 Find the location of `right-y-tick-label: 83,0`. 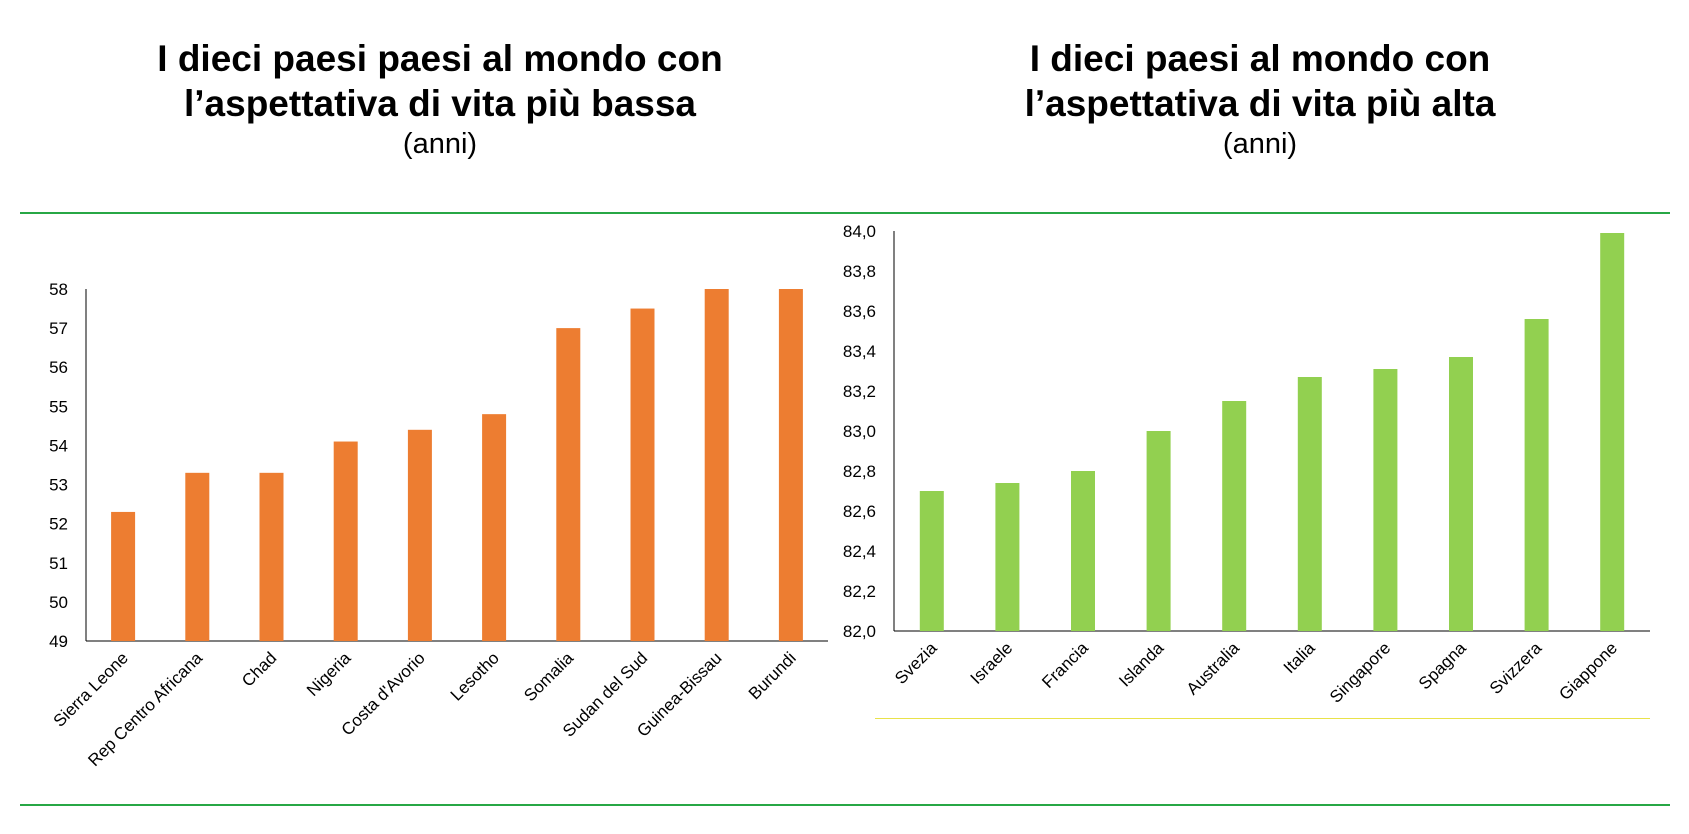

right-y-tick-label: 83,0 is located at coordinates (859, 431).